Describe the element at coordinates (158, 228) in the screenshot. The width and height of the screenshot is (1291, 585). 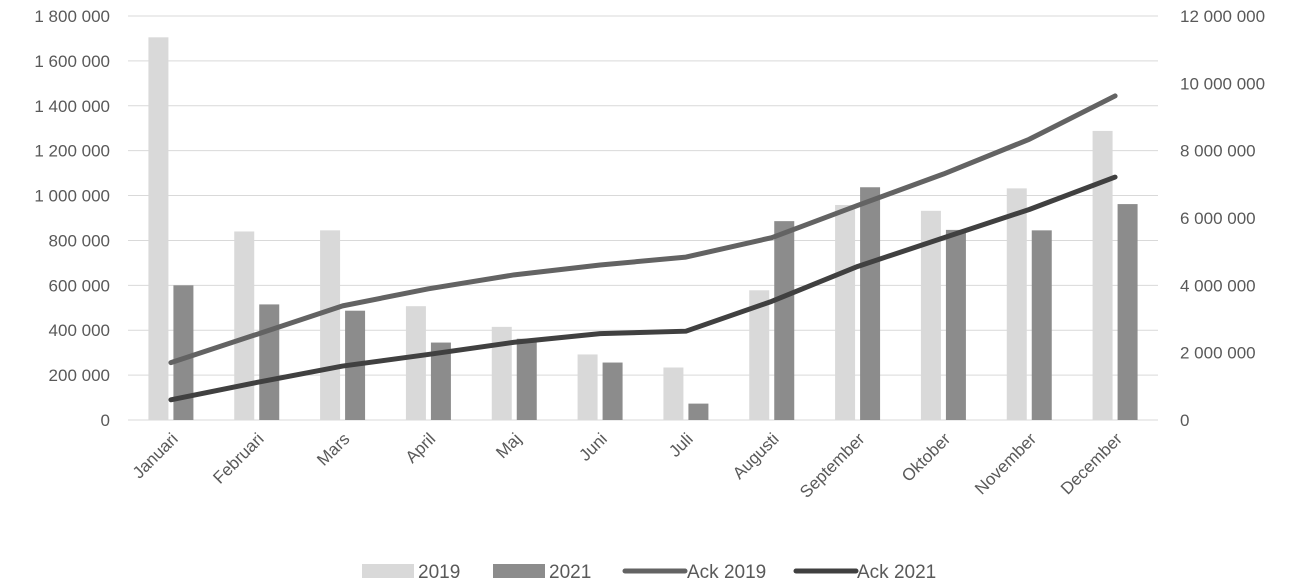
I see `bar-2019-Januari` at that location.